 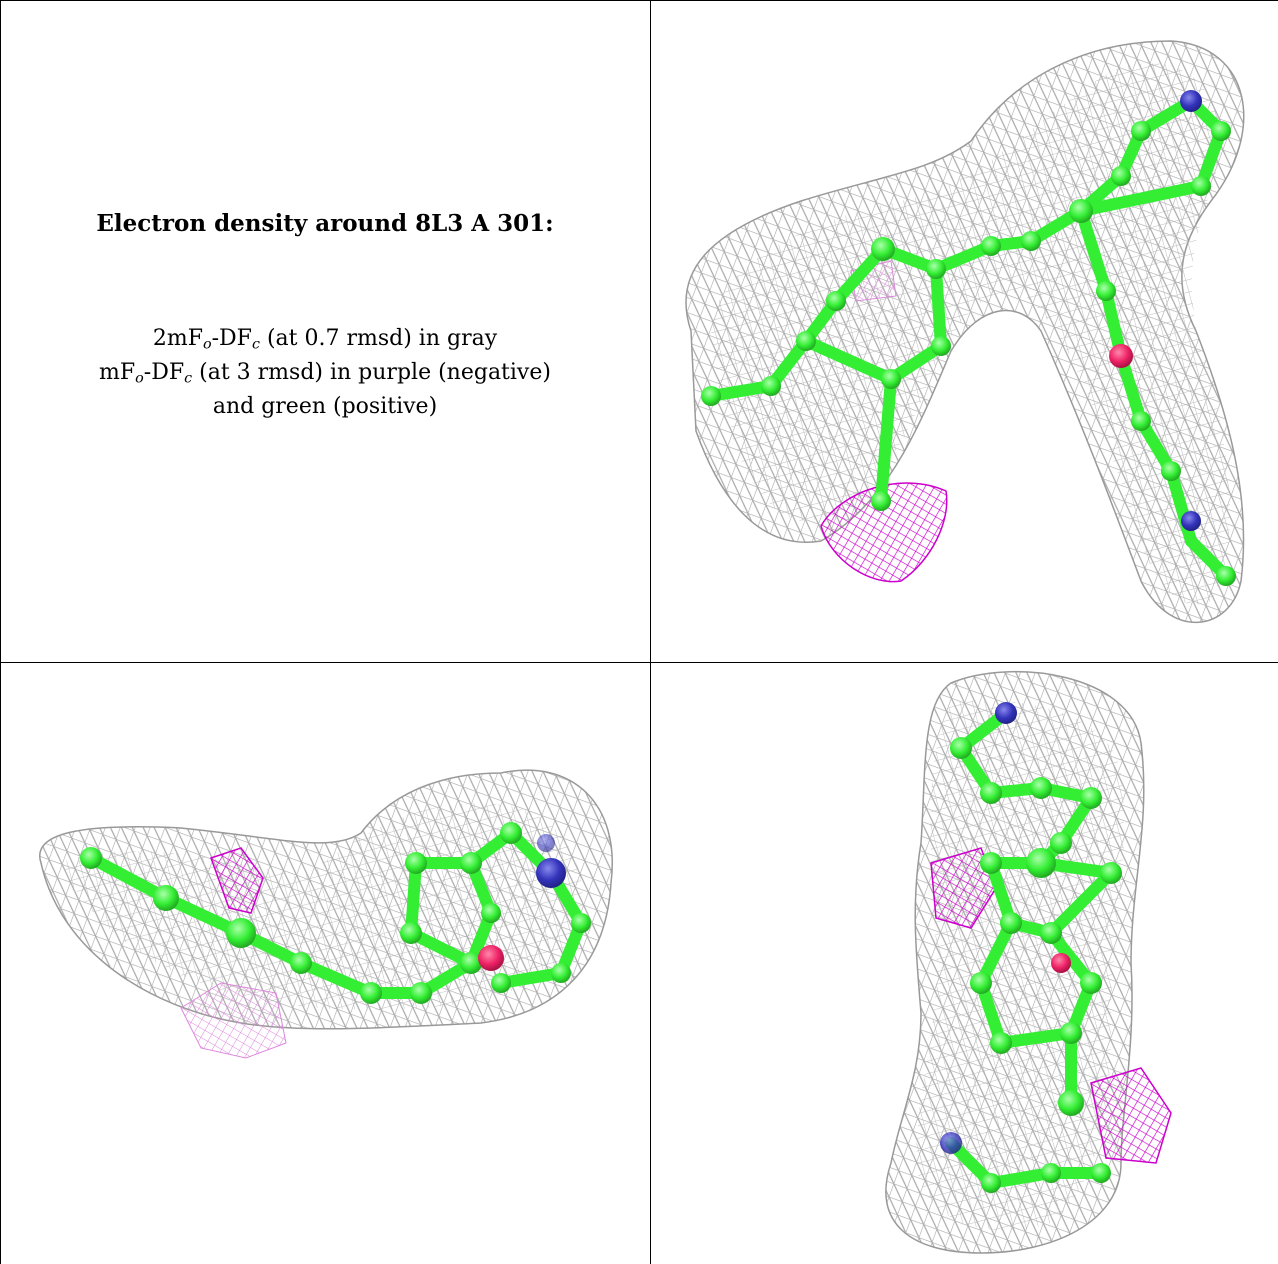 I want to click on negative-density-blob-lower, so click(x=1131, y=1115).